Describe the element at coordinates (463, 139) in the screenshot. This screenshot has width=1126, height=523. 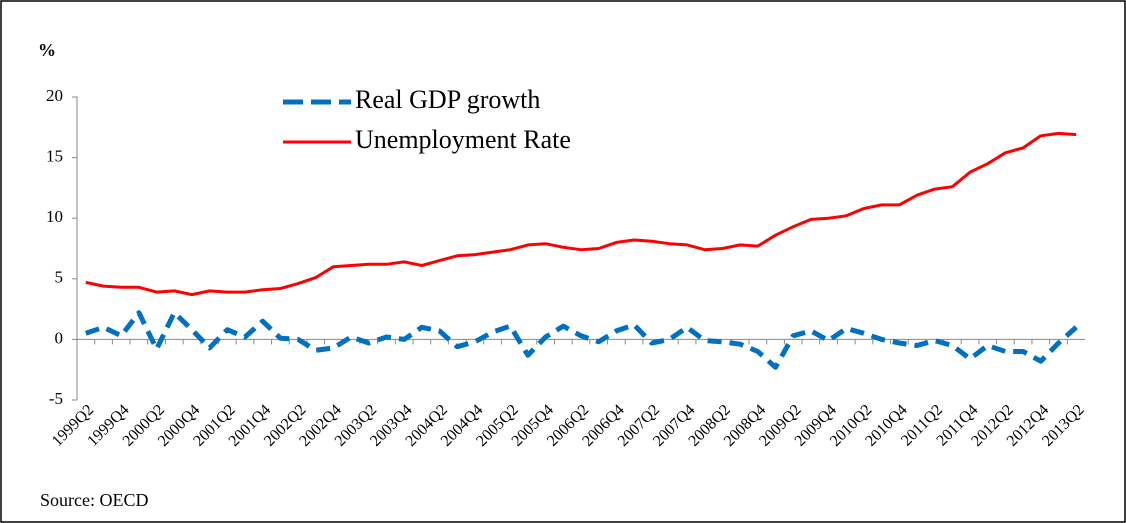
I see `legend-label: Unemployment Rate` at that location.